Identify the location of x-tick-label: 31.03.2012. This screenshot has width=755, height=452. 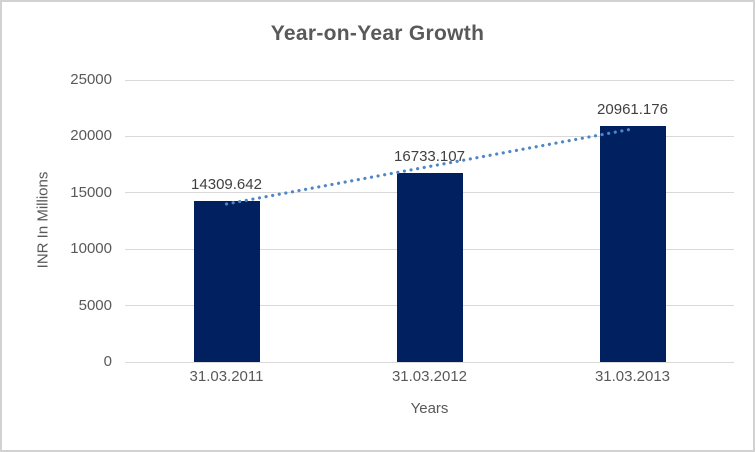
(429, 376).